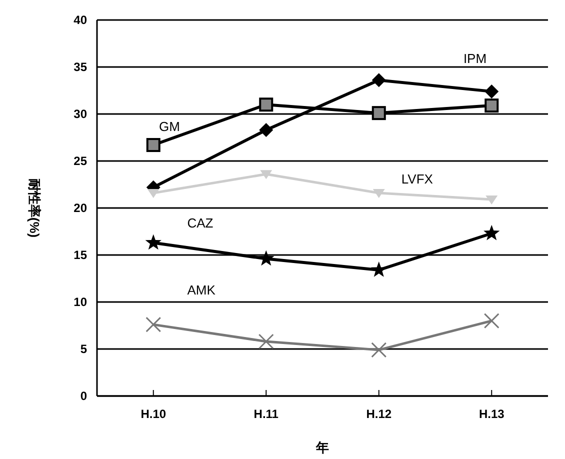 The width and height of the screenshot is (565, 459). I want to click on y-tick-label: 5, so click(84, 349).